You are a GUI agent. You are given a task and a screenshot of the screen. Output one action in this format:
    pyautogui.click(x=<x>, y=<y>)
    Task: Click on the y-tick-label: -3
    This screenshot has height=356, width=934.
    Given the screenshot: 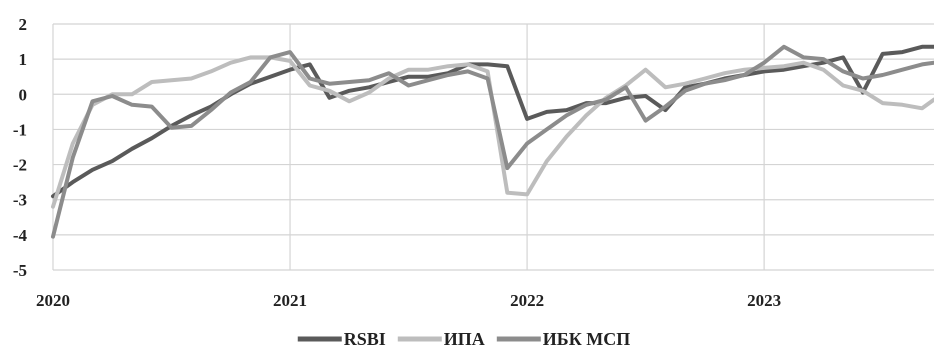 What is the action you would take?
    pyautogui.click(x=20, y=200)
    